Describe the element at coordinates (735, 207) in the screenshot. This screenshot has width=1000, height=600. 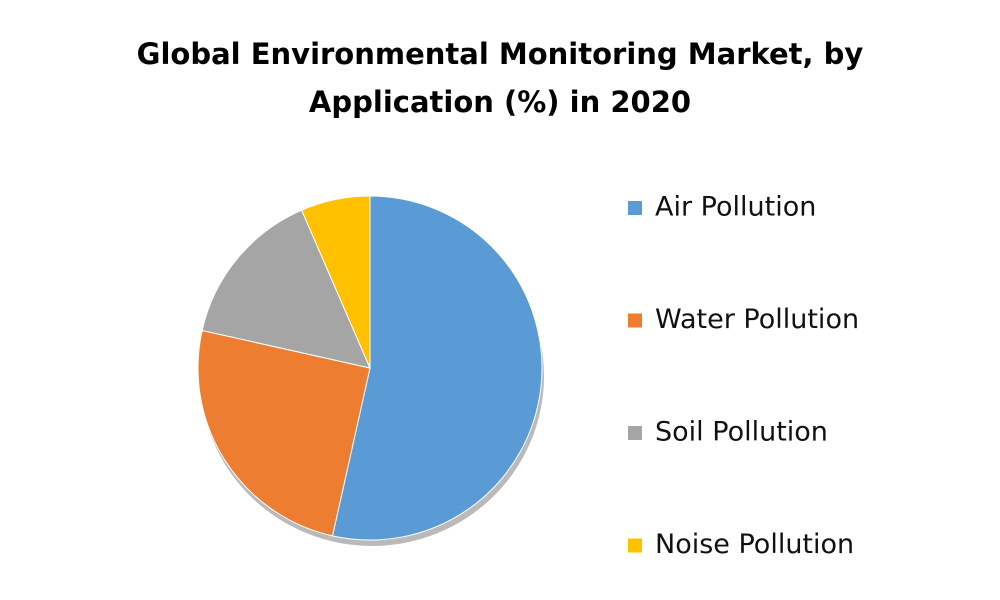
I see `legend-label: Air Pollution` at that location.